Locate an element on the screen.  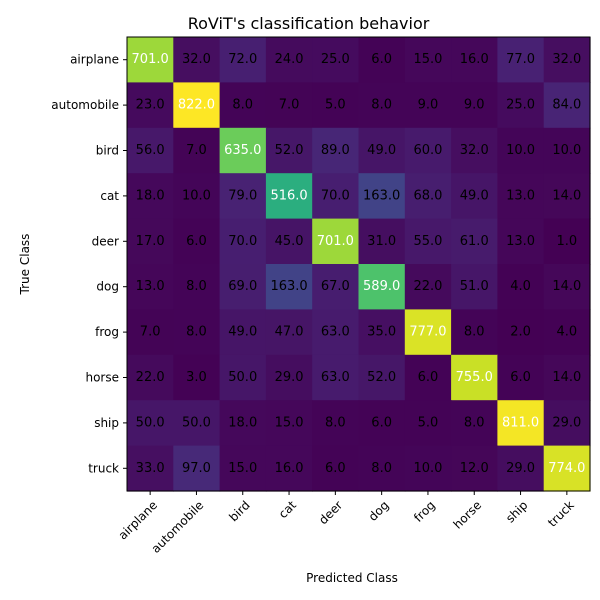
y-axis-label: True Class is located at coordinates (25, 265).